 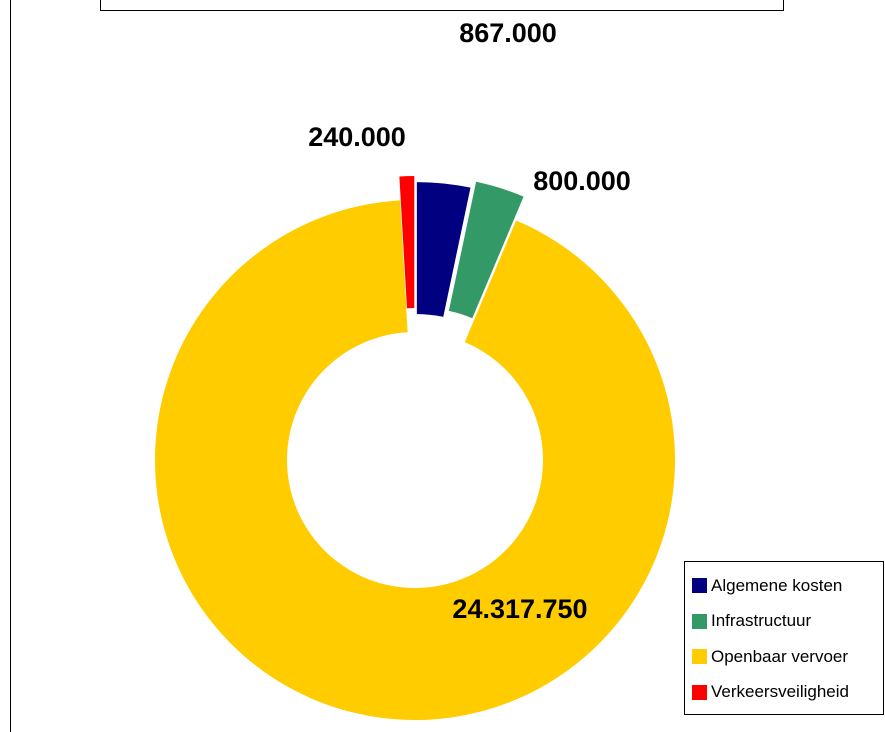 I want to click on legend-label: Openbaar vervoer, so click(x=780, y=656).